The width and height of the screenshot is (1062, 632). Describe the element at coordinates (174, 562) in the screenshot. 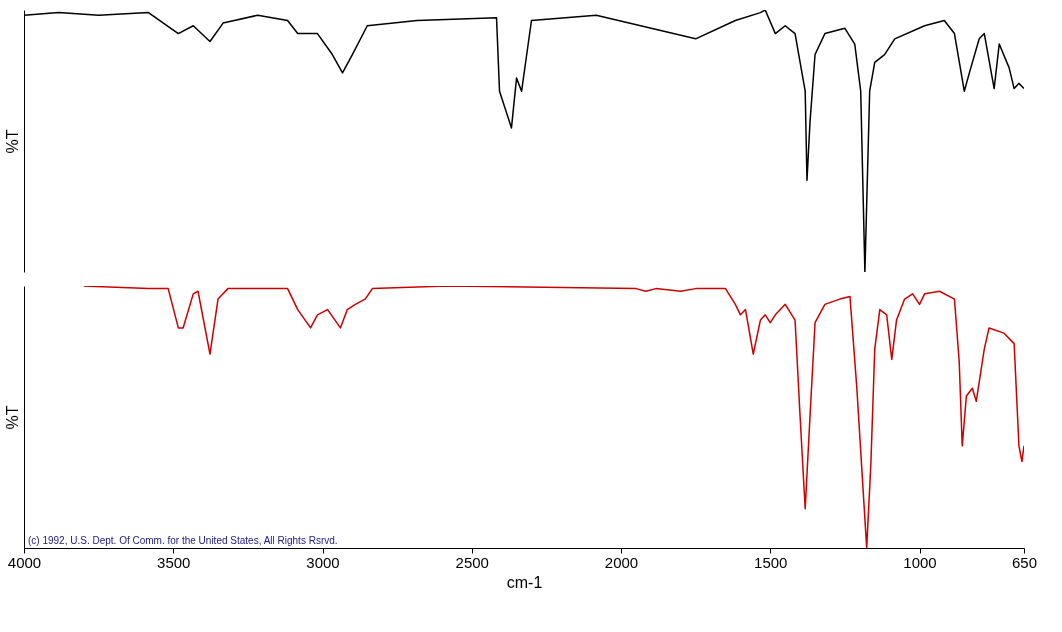

I see `x-tick-label: 3500` at that location.